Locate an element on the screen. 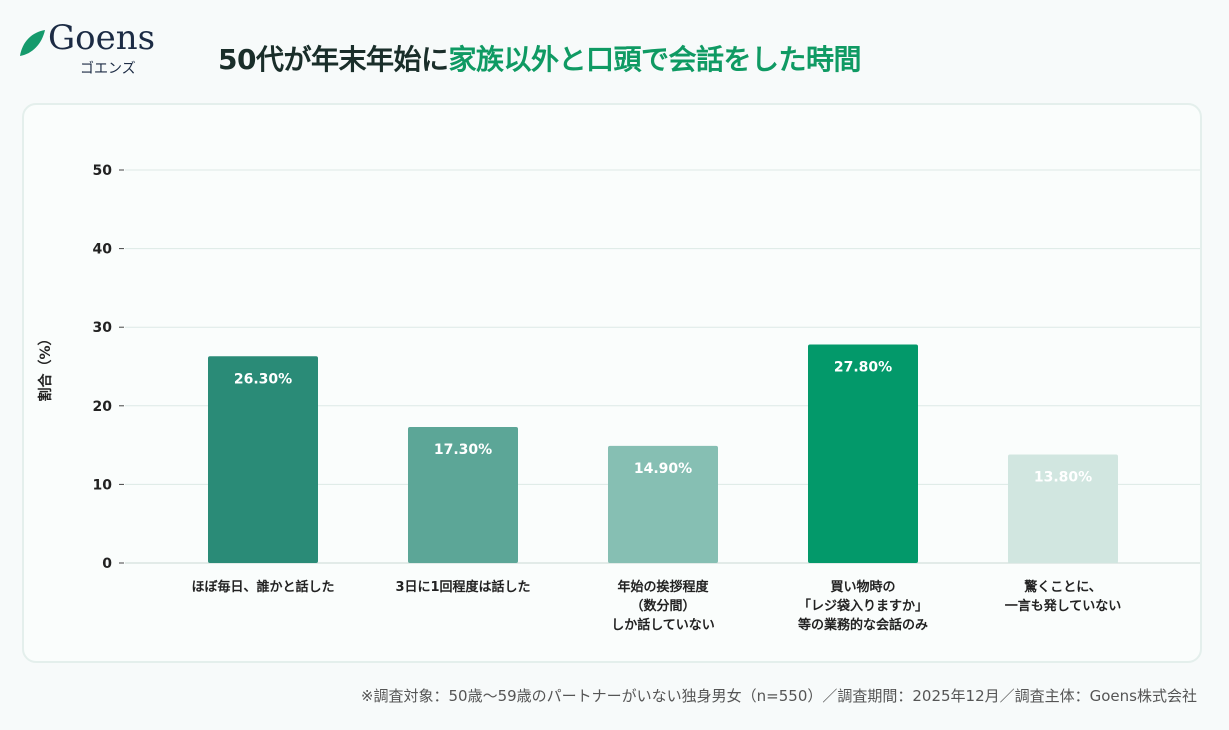 The image size is (1229, 730). x-tick-label: ほぼ毎日、誰かと話した is located at coordinates (262, 587).